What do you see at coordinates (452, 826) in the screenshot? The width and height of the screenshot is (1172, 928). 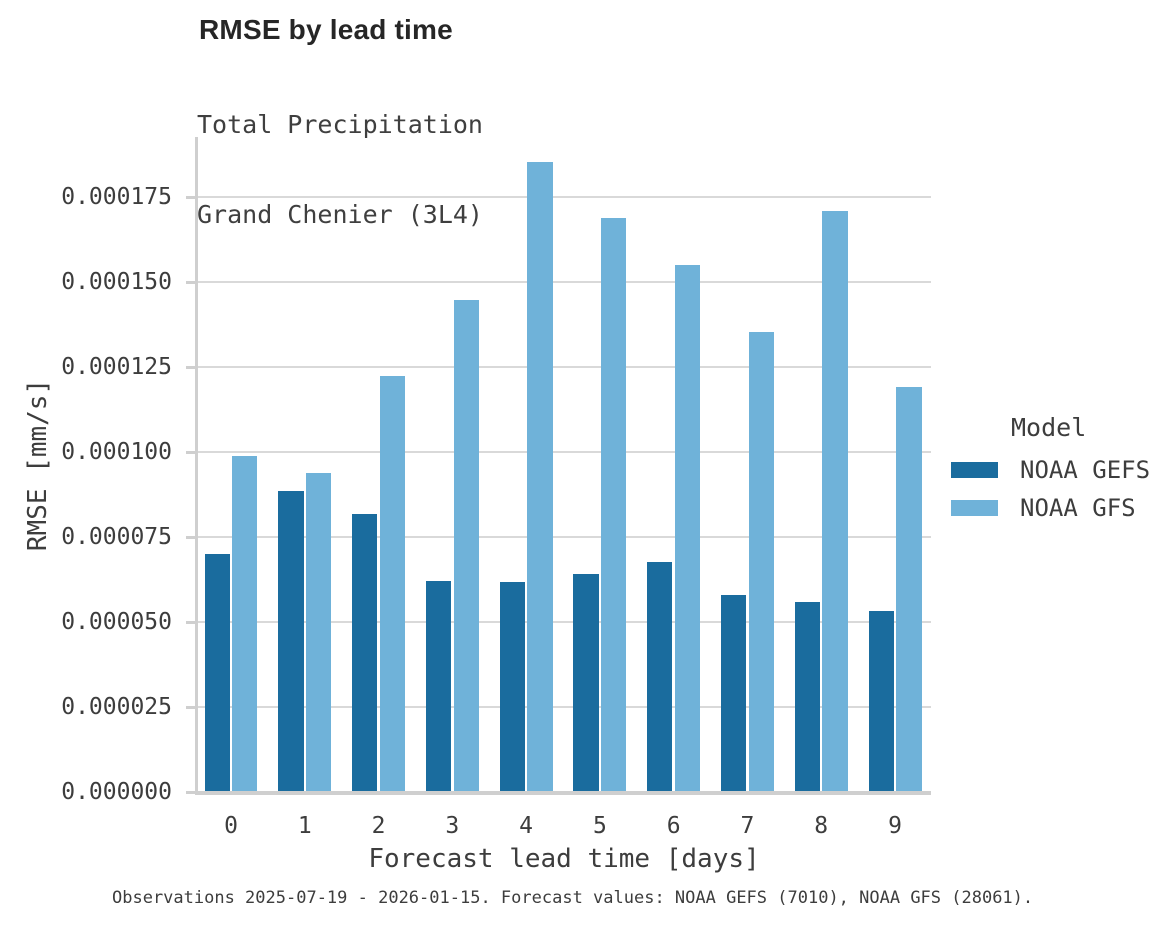 I see `x-tick-label: 3` at bounding box center [452, 826].